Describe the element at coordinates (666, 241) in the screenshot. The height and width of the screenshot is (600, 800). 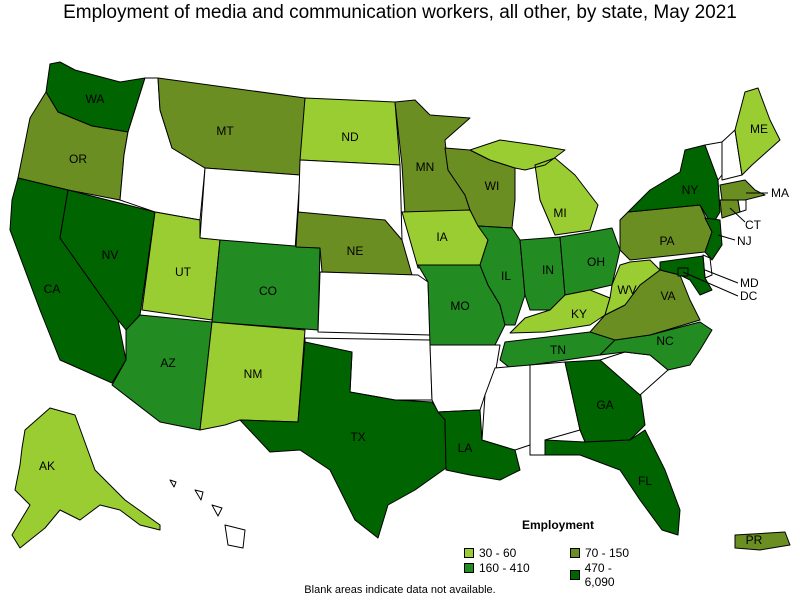
I see `label-PA: PA` at that location.